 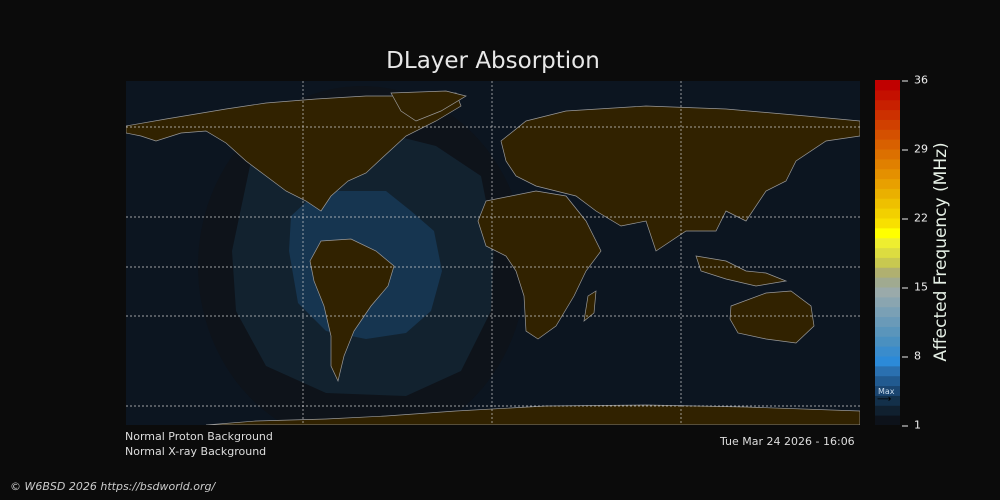 I want to click on greenland, so click(x=428, y=106).